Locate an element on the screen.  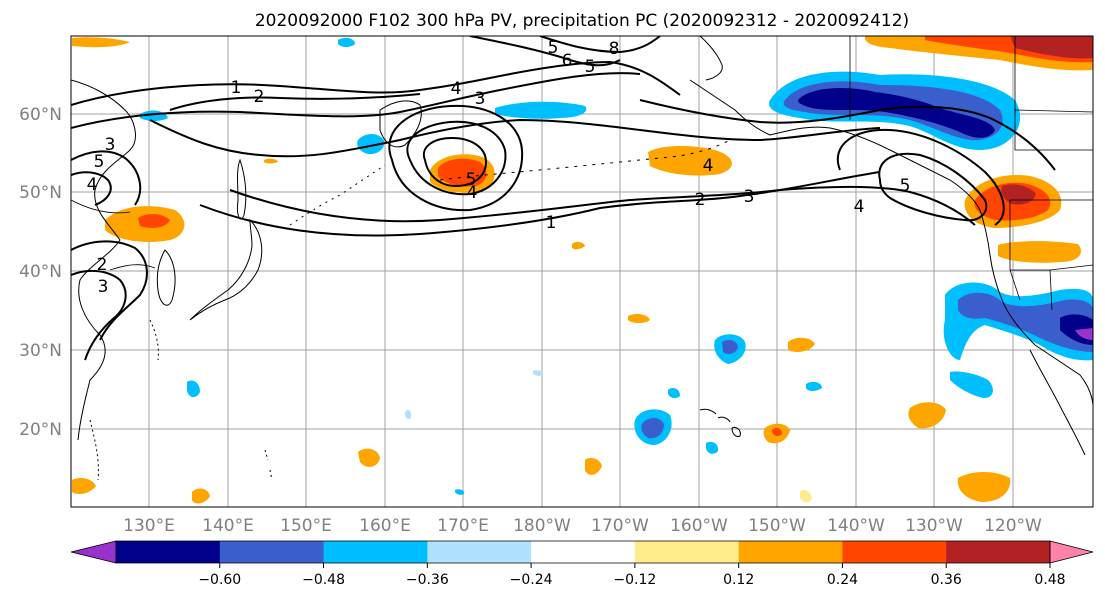
colorbar-tick-label: −0.48 is located at coordinates (323, 580).